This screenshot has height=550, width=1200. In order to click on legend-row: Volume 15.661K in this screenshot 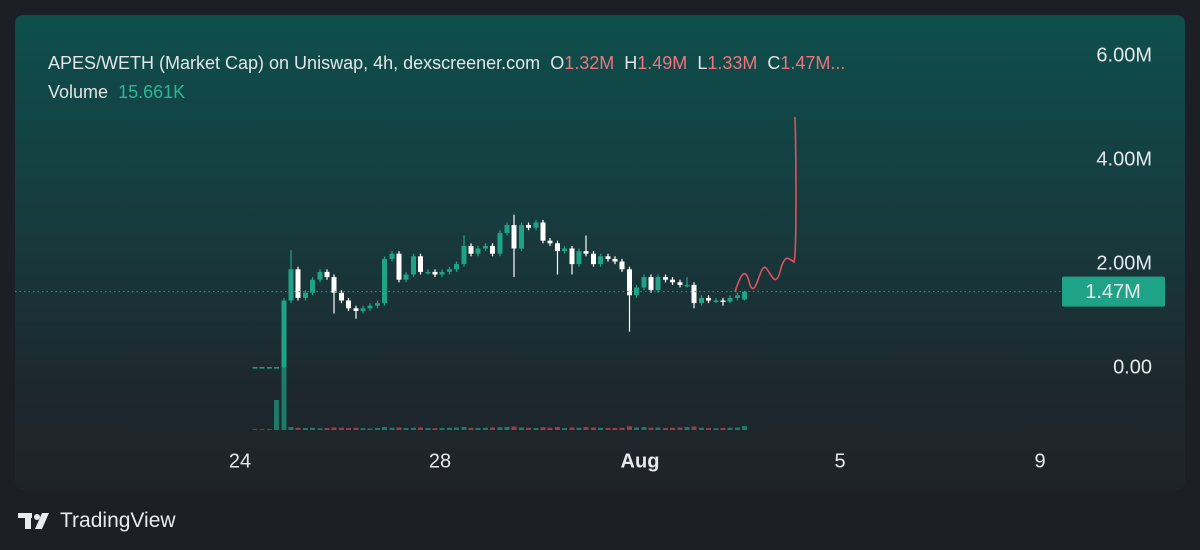, I will do `click(446, 92)`.